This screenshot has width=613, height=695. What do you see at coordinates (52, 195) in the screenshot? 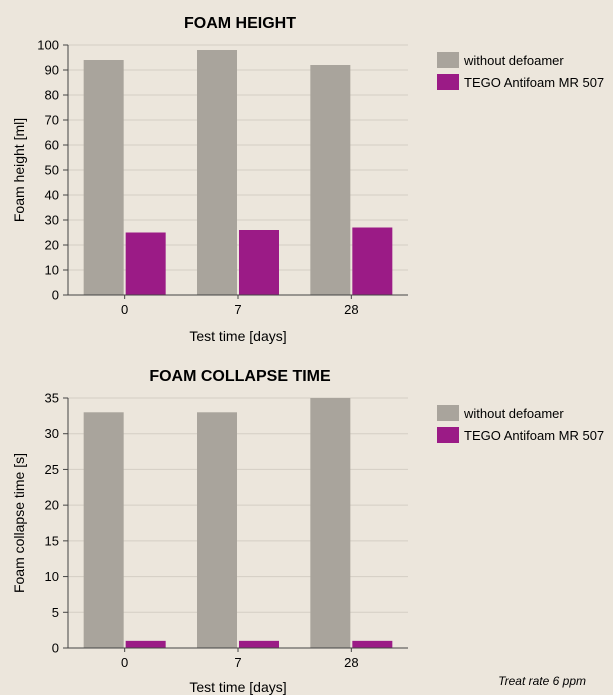
I see `y-tick-label: 40` at bounding box center [52, 195].